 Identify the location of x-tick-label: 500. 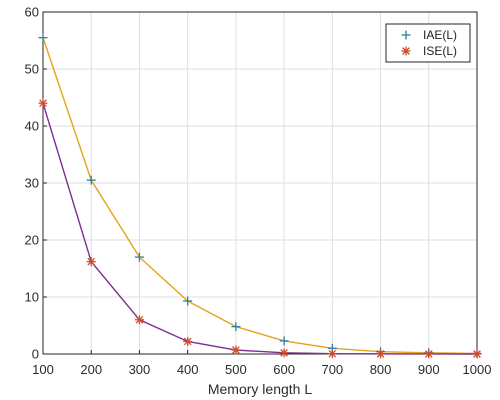
(236, 369).